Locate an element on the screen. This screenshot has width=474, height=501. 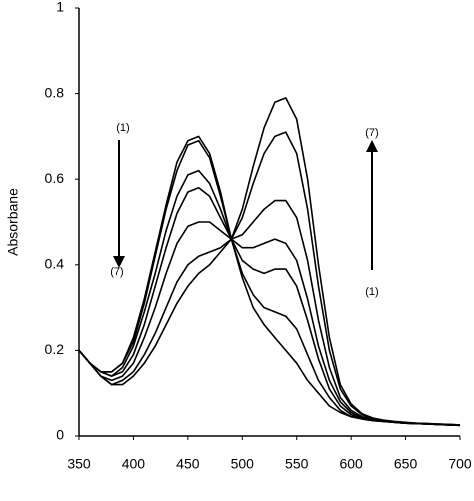
y-tick-label: 0.2 is located at coordinates (55, 349).